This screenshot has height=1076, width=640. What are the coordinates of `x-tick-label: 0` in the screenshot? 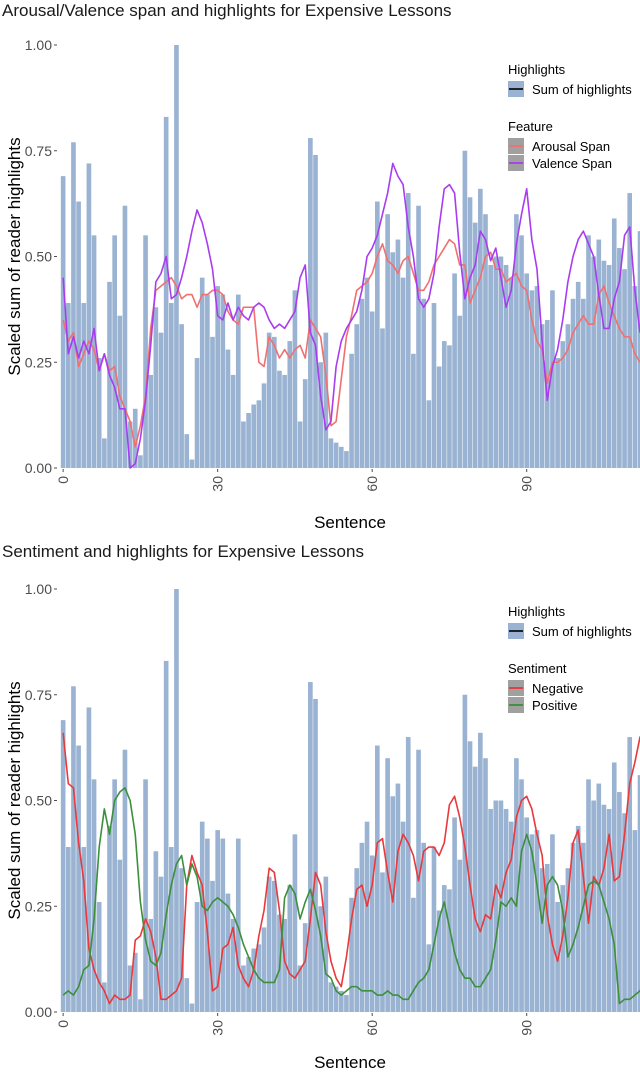 It's located at (63, 1024).